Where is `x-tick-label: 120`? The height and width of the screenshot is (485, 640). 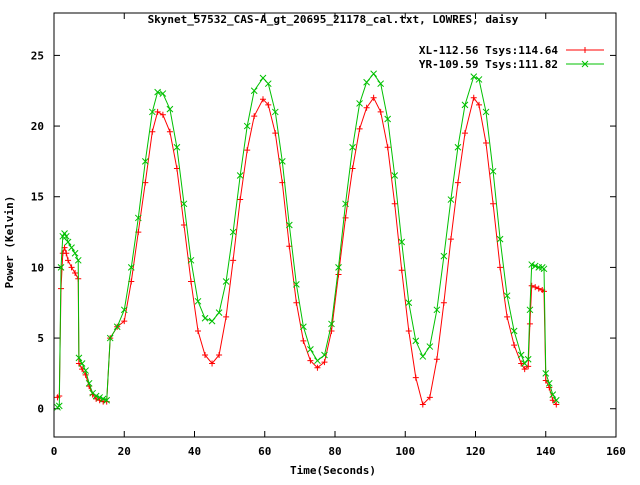 x-tick-label: 120 is located at coordinates (476, 451).